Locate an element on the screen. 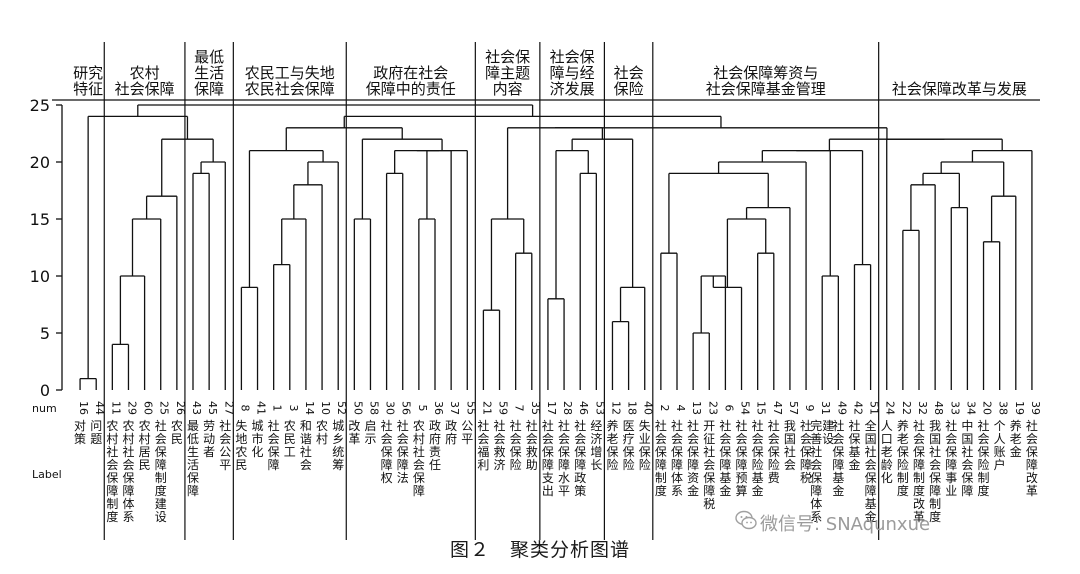 The height and width of the screenshot is (574, 1080). y-tick-label: 25 is located at coordinates (40, 105).